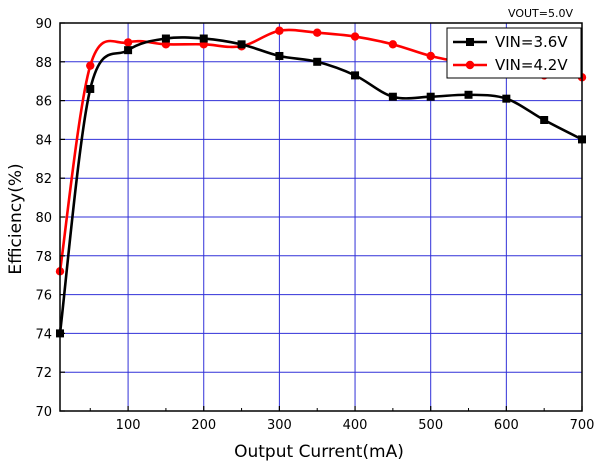  Describe the element at coordinates (531, 65) in the screenshot. I see `legend-label: VIN=4.2V` at that location.